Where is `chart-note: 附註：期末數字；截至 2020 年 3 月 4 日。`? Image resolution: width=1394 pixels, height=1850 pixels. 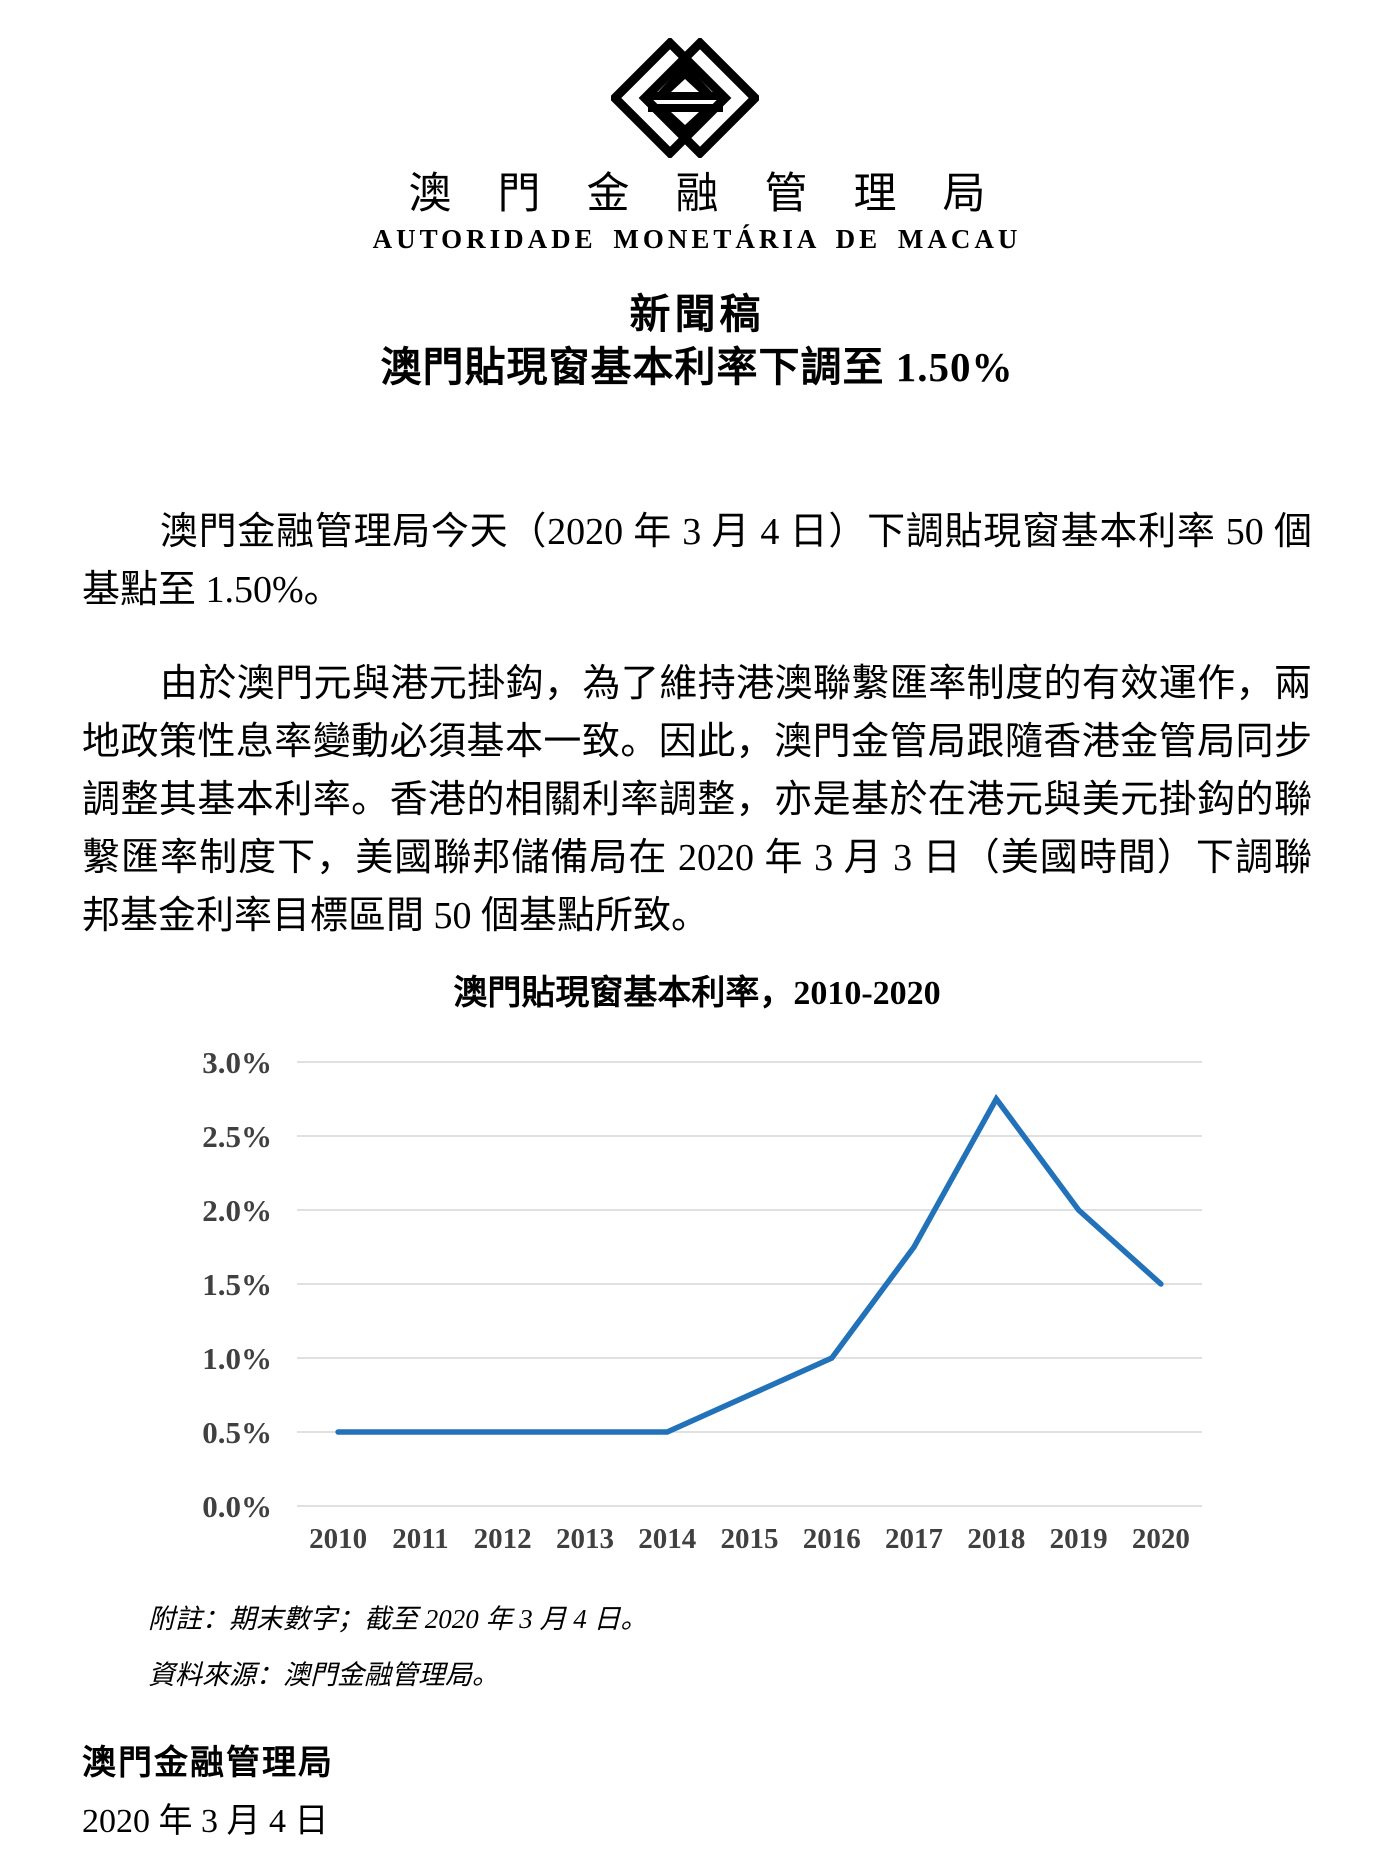 chart-note: 附註：期末數字；截至 2020 年 3 月 4 日。 is located at coordinates (398, 1619).